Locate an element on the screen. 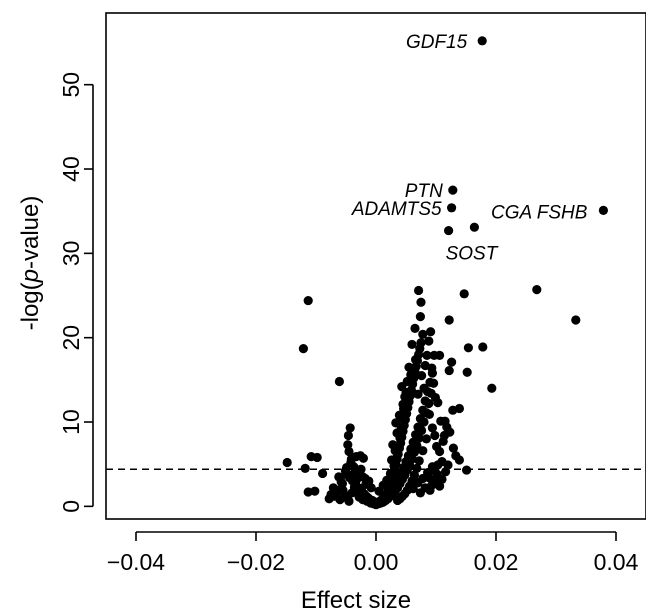  point-label: ADAMTS5 is located at coordinates (396, 209).